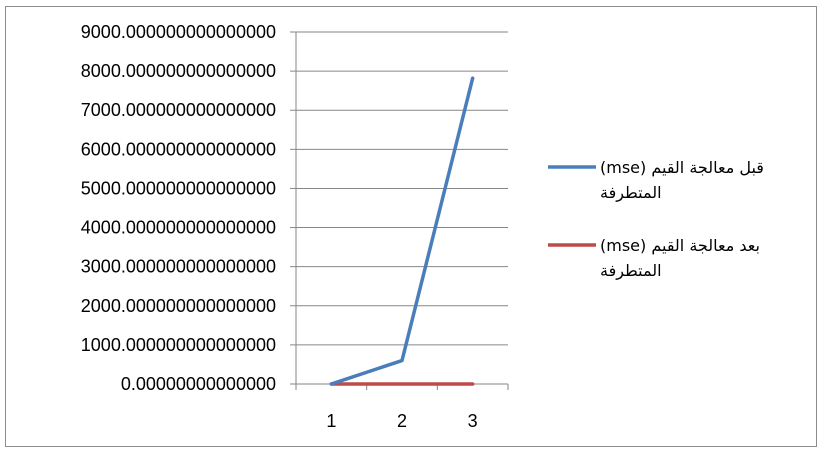 This screenshot has height=453, width=824. What do you see at coordinates (178, 345) in the screenshot?
I see `y-tick-label: 1000.000000000000000` at bounding box center [178, 345].